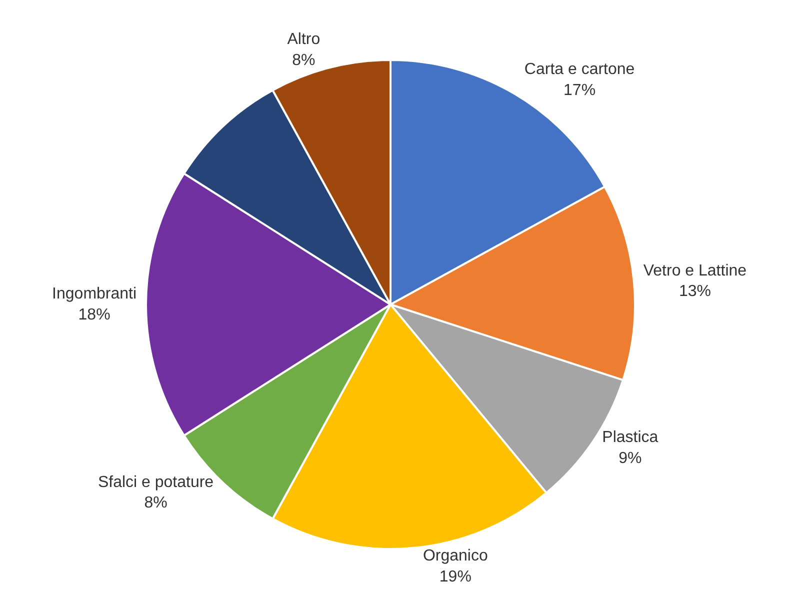 The height and width of the screenshot is (599, 785). What do you see at coordinates (455, 577) in the screenshot?
I see `data-label: 19%` at bounding box center [455, 577].